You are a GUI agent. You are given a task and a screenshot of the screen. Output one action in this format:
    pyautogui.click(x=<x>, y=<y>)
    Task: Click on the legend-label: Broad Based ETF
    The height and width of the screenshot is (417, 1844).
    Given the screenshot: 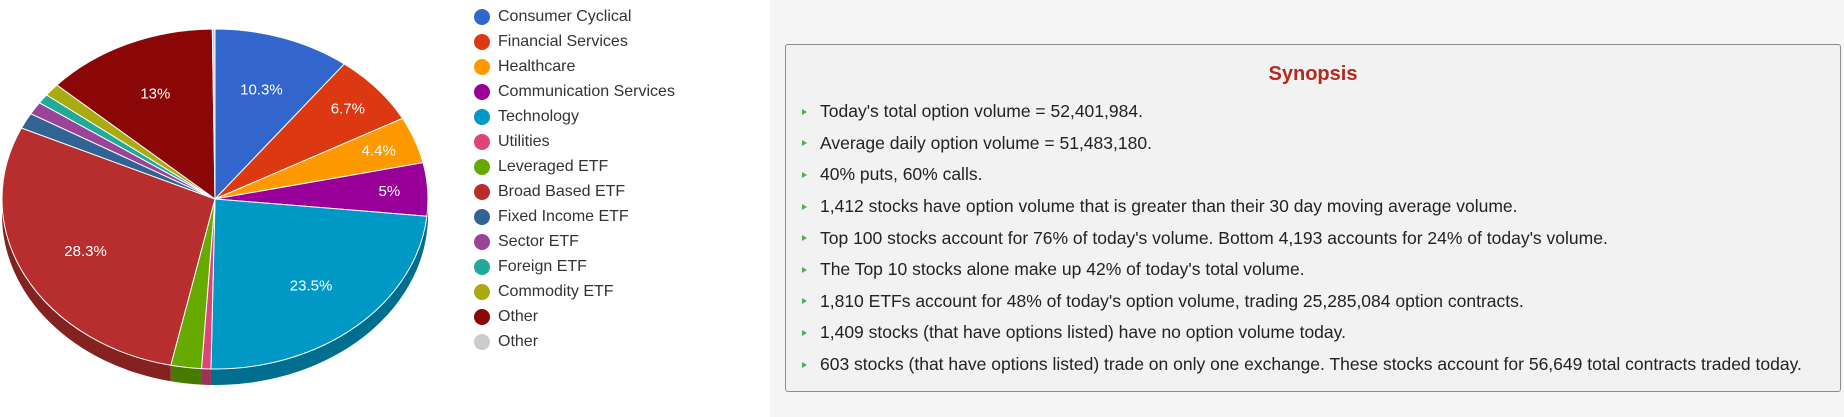 What is the action you would take?
    pyautogui.click(x=562, y=191)
    